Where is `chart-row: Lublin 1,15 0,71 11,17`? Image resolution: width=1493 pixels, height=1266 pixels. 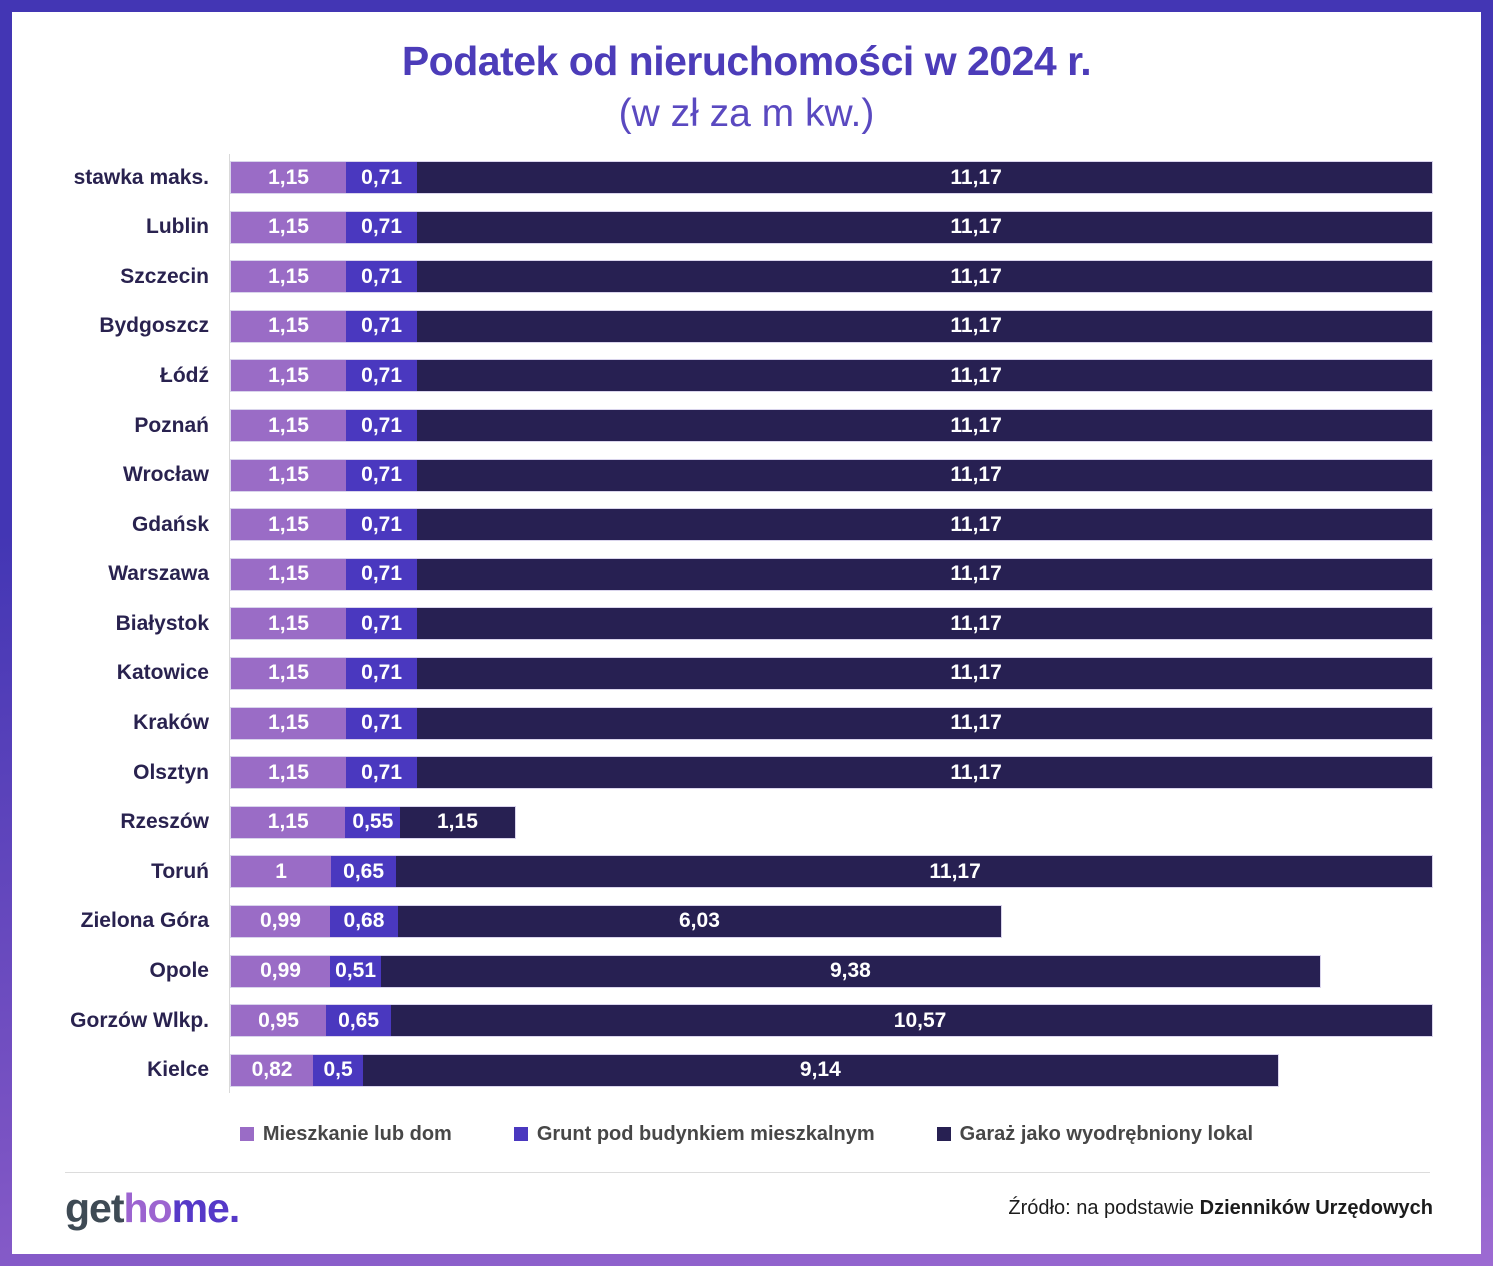
chart-row: Lublin 1,15 0,71 11,17 is located at coordinates (789, 227).